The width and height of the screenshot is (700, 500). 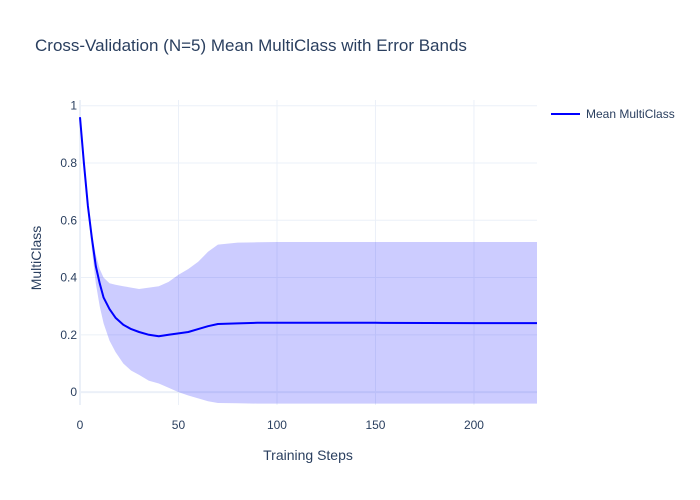 What do you see at coordinates (73, 392) in the screenshot?
I see `y-tick-label: 0` at bounding box center [73, 392].